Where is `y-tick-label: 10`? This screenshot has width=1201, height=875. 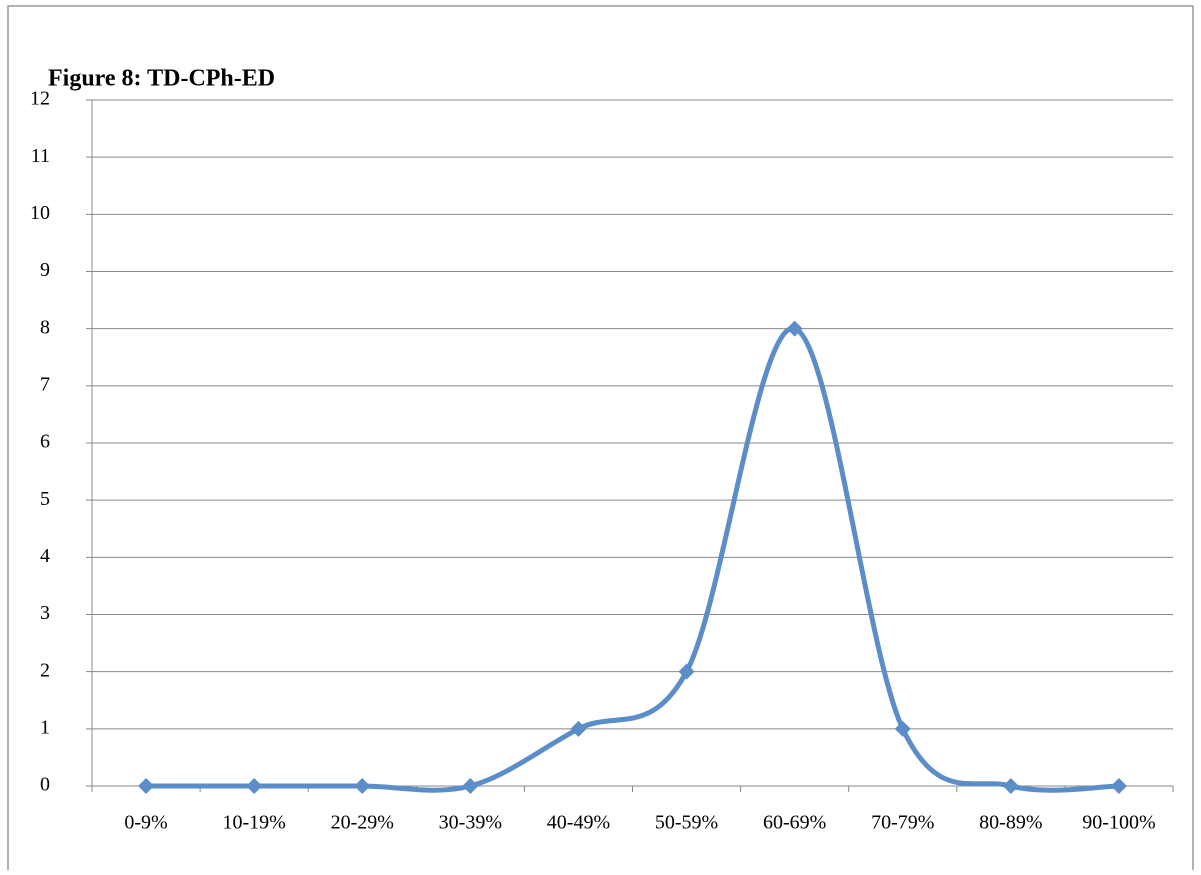
y-tick-label: 10 is located at coordinates (40, 213).